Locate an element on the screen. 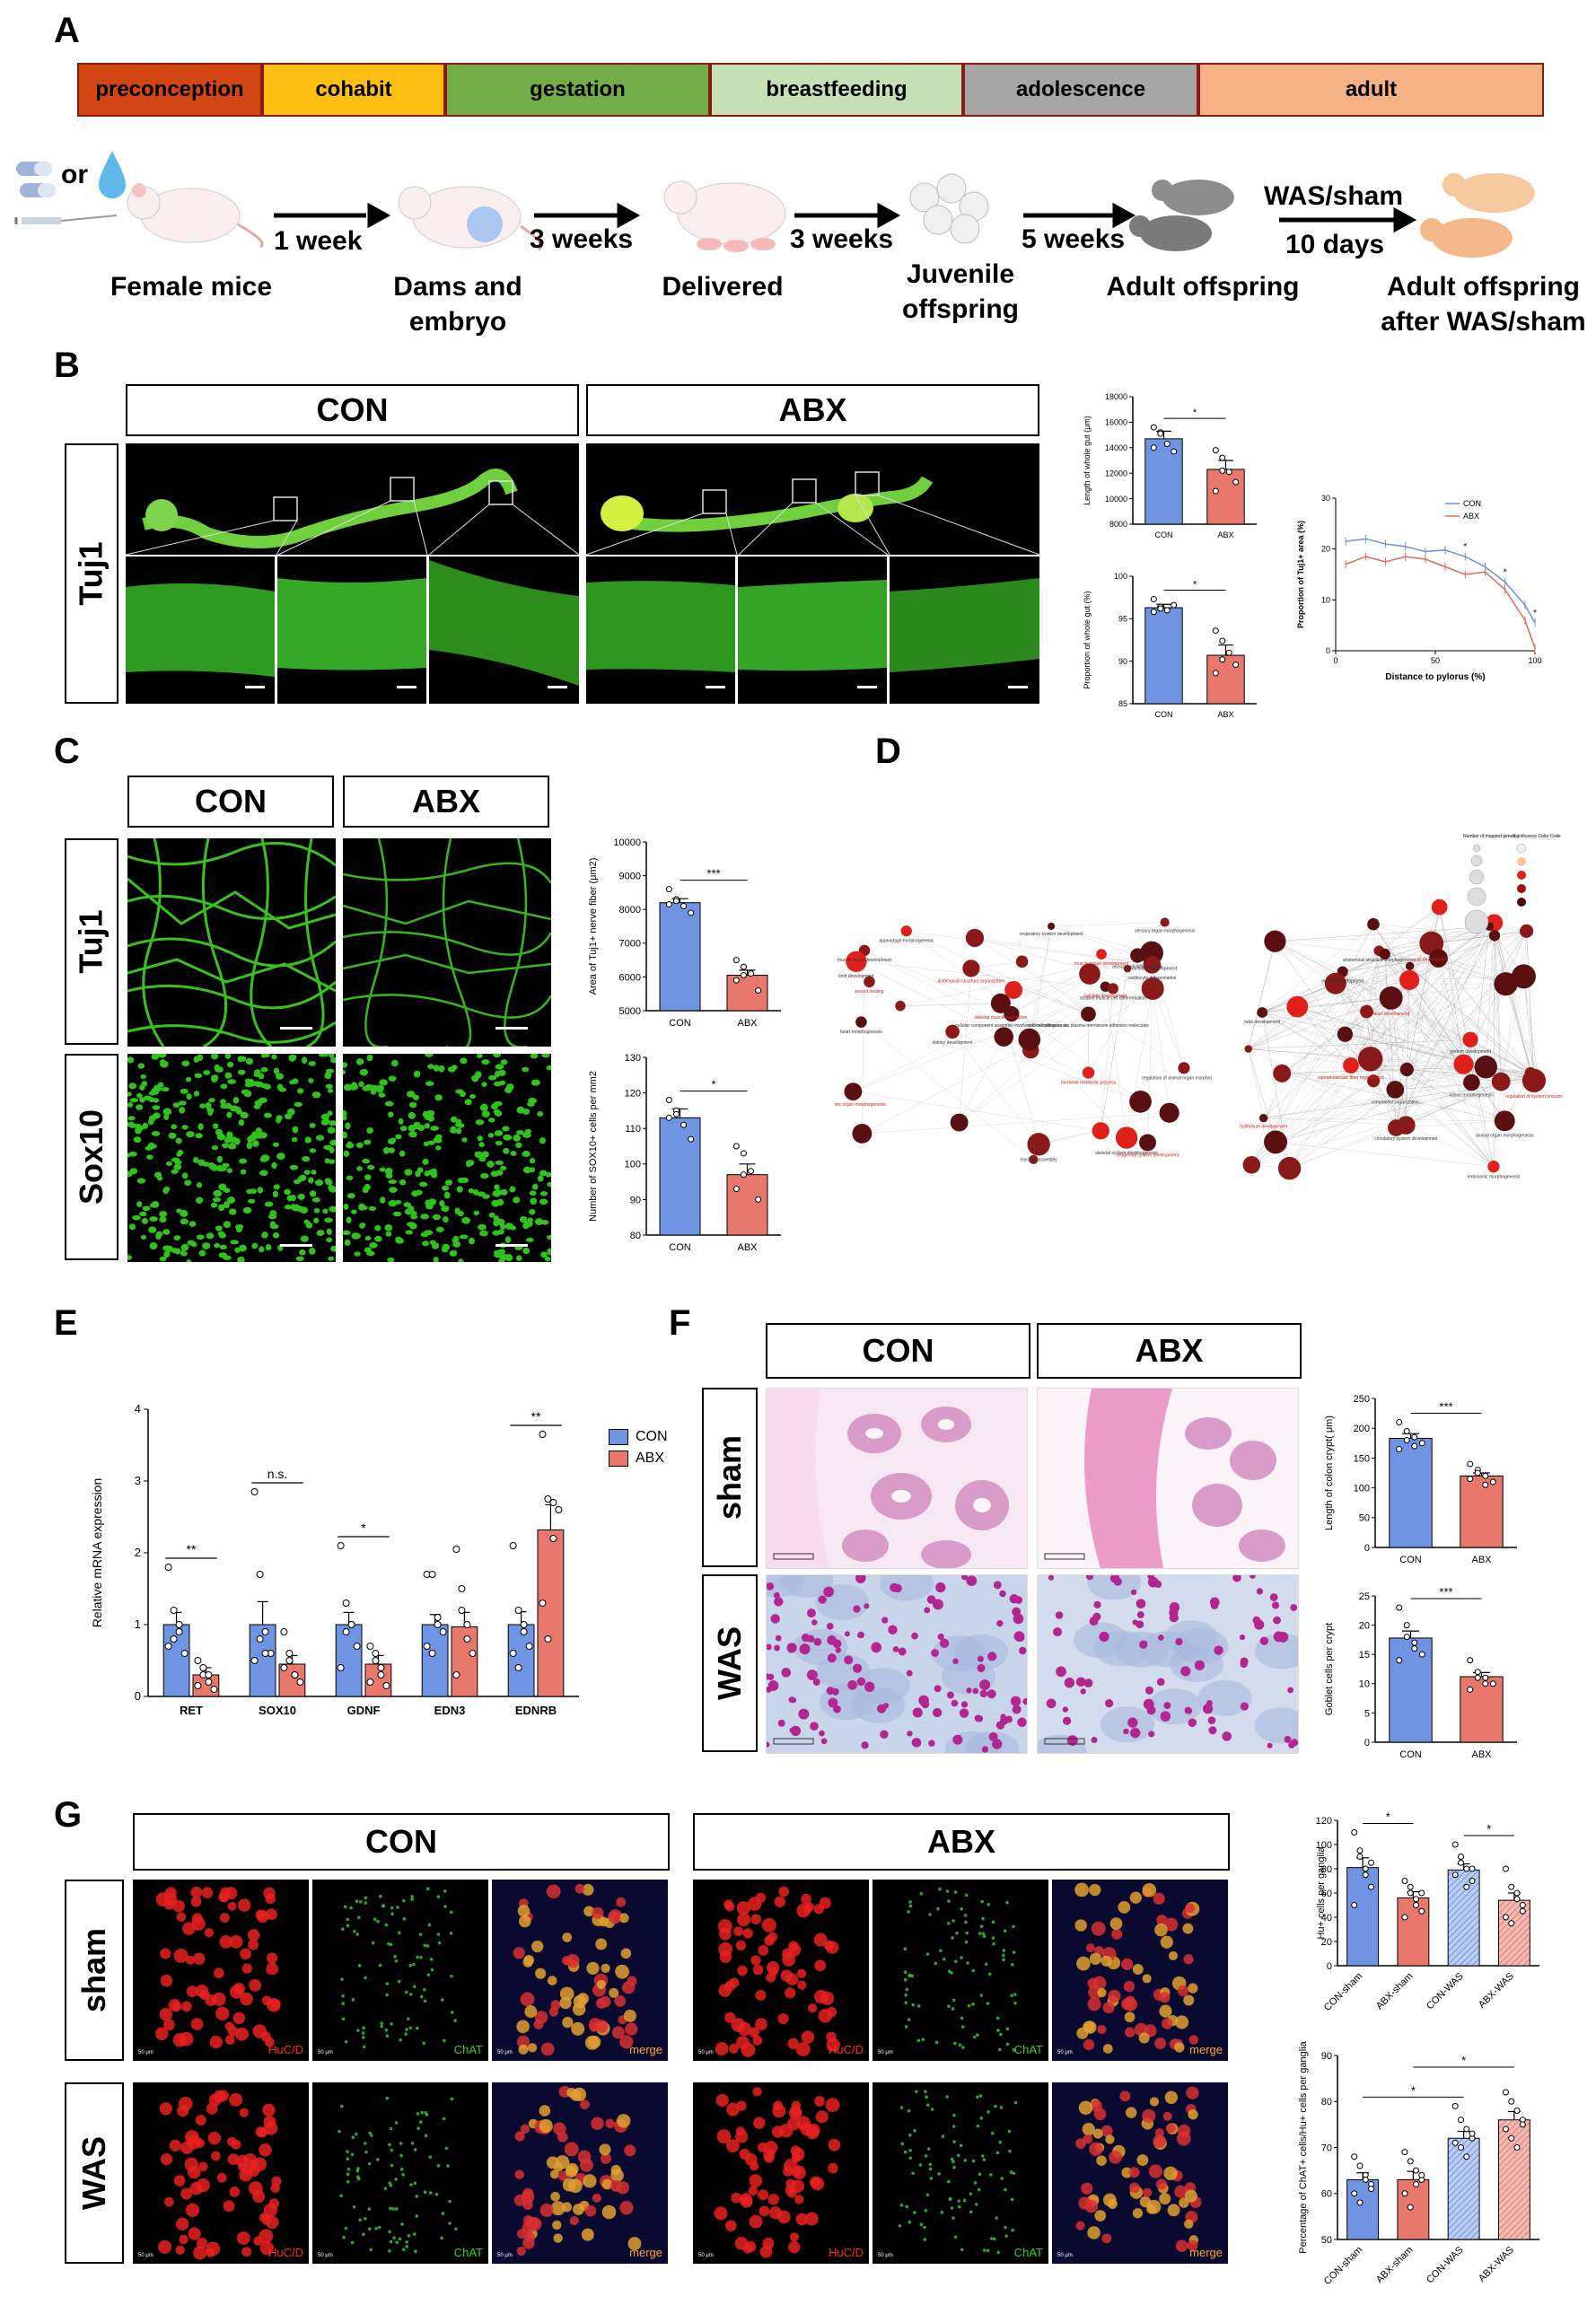 Image resolution: width=1596 pixels, height=2305 pixels. gut-image-con is located at coordinates (352, 573).